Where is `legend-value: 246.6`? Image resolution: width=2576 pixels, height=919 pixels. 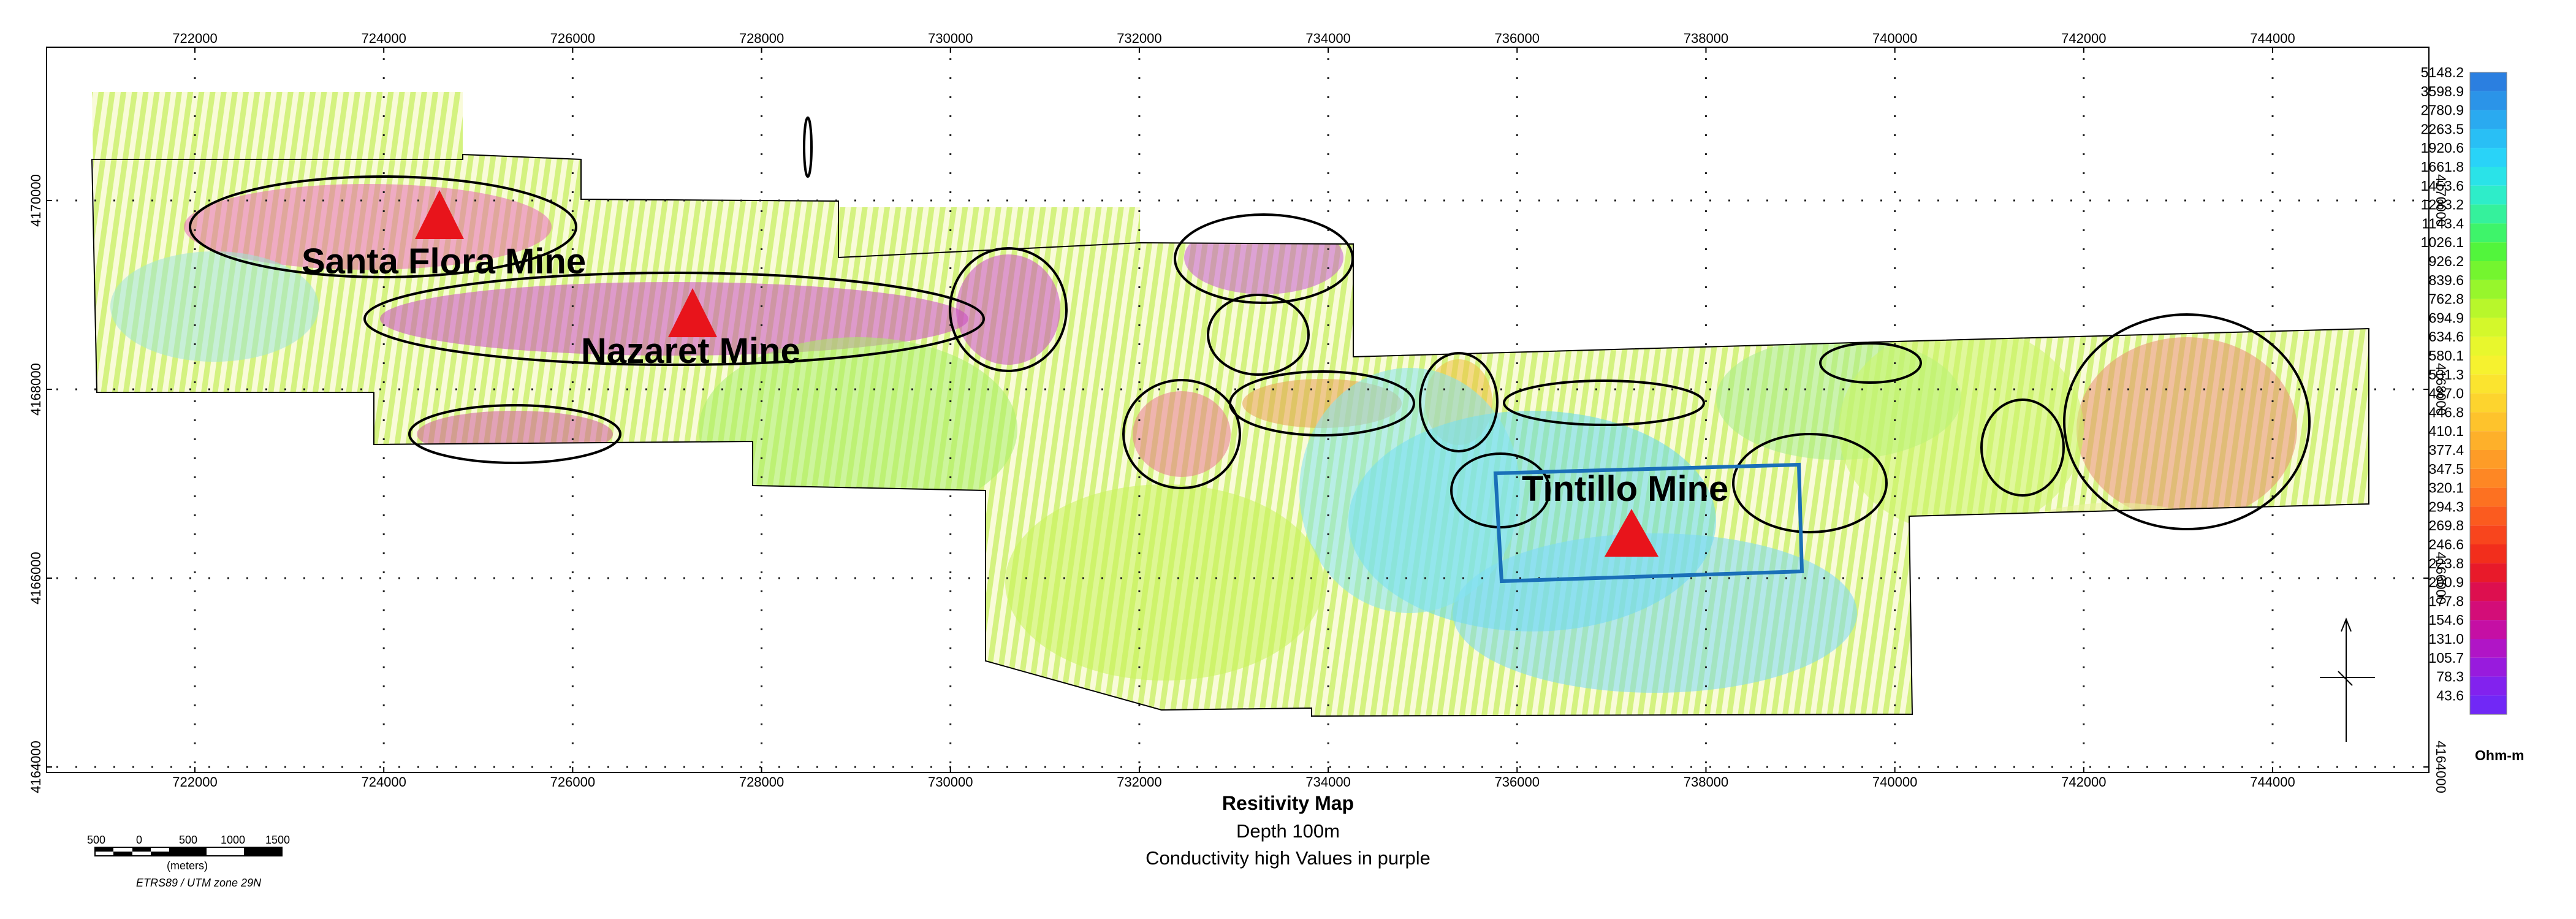
legend-value: 246.6 is located at coordinates (2446, 544).